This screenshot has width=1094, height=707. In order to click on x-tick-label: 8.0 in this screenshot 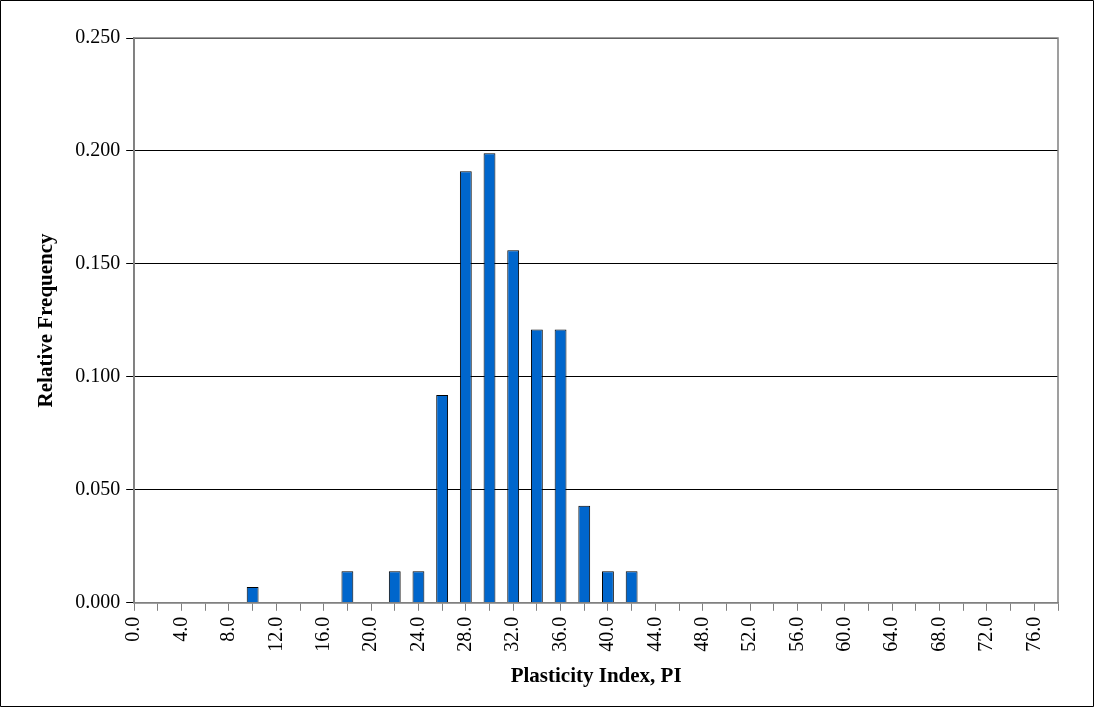, I will do `click(227, 629)`.